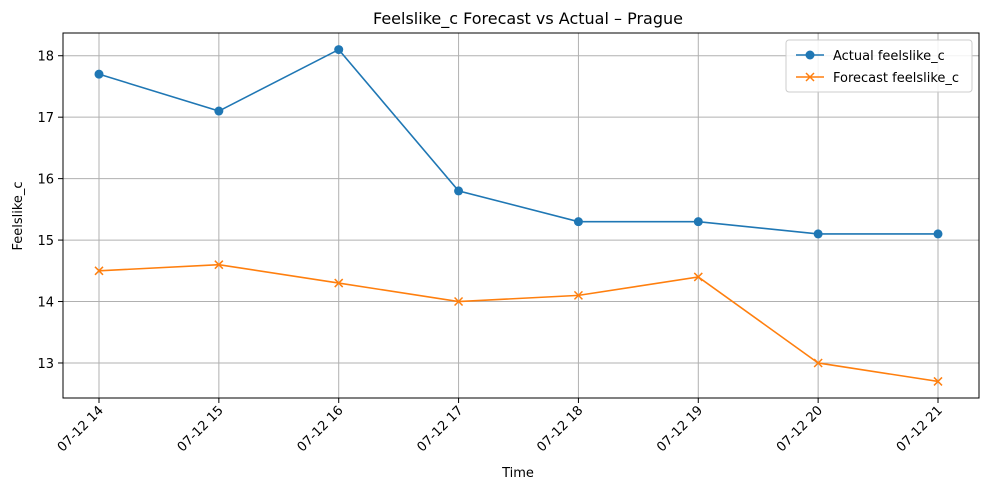  I want to click on y-tick-label: 16, so click(45, 180).